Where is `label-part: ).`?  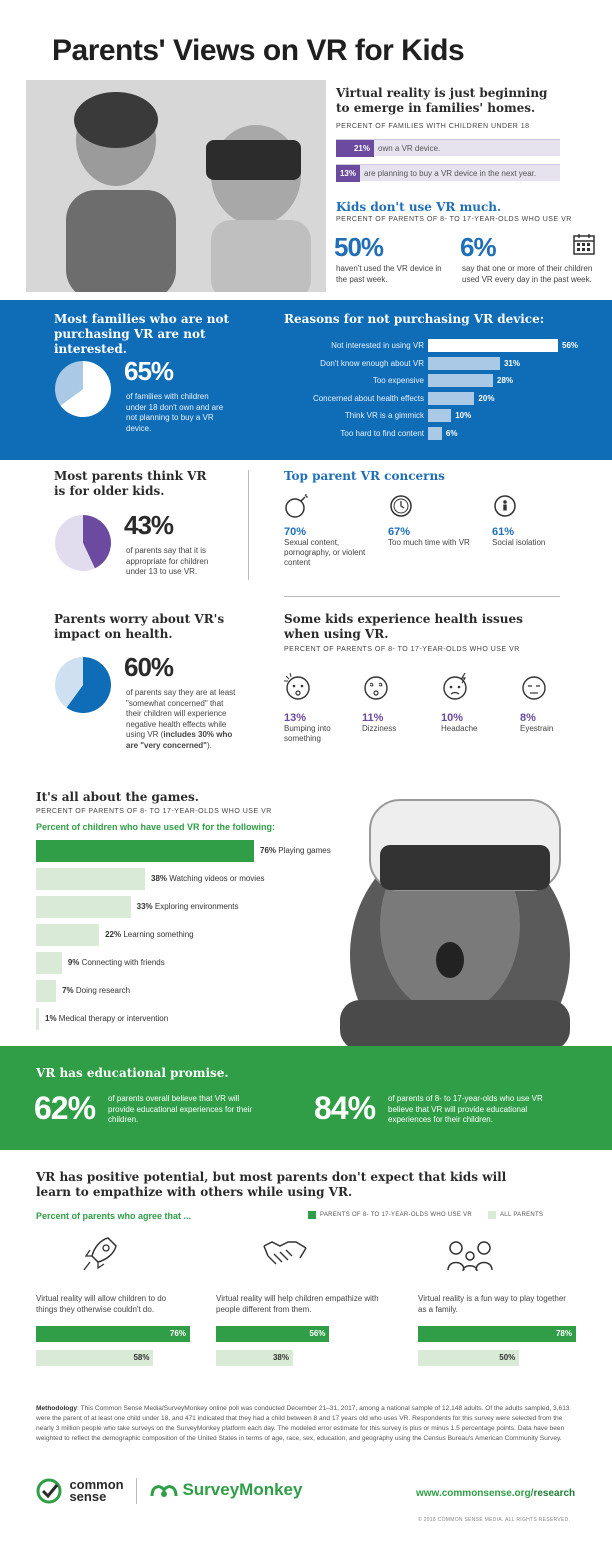 label-part: ). is located at coordinates (209, 745).